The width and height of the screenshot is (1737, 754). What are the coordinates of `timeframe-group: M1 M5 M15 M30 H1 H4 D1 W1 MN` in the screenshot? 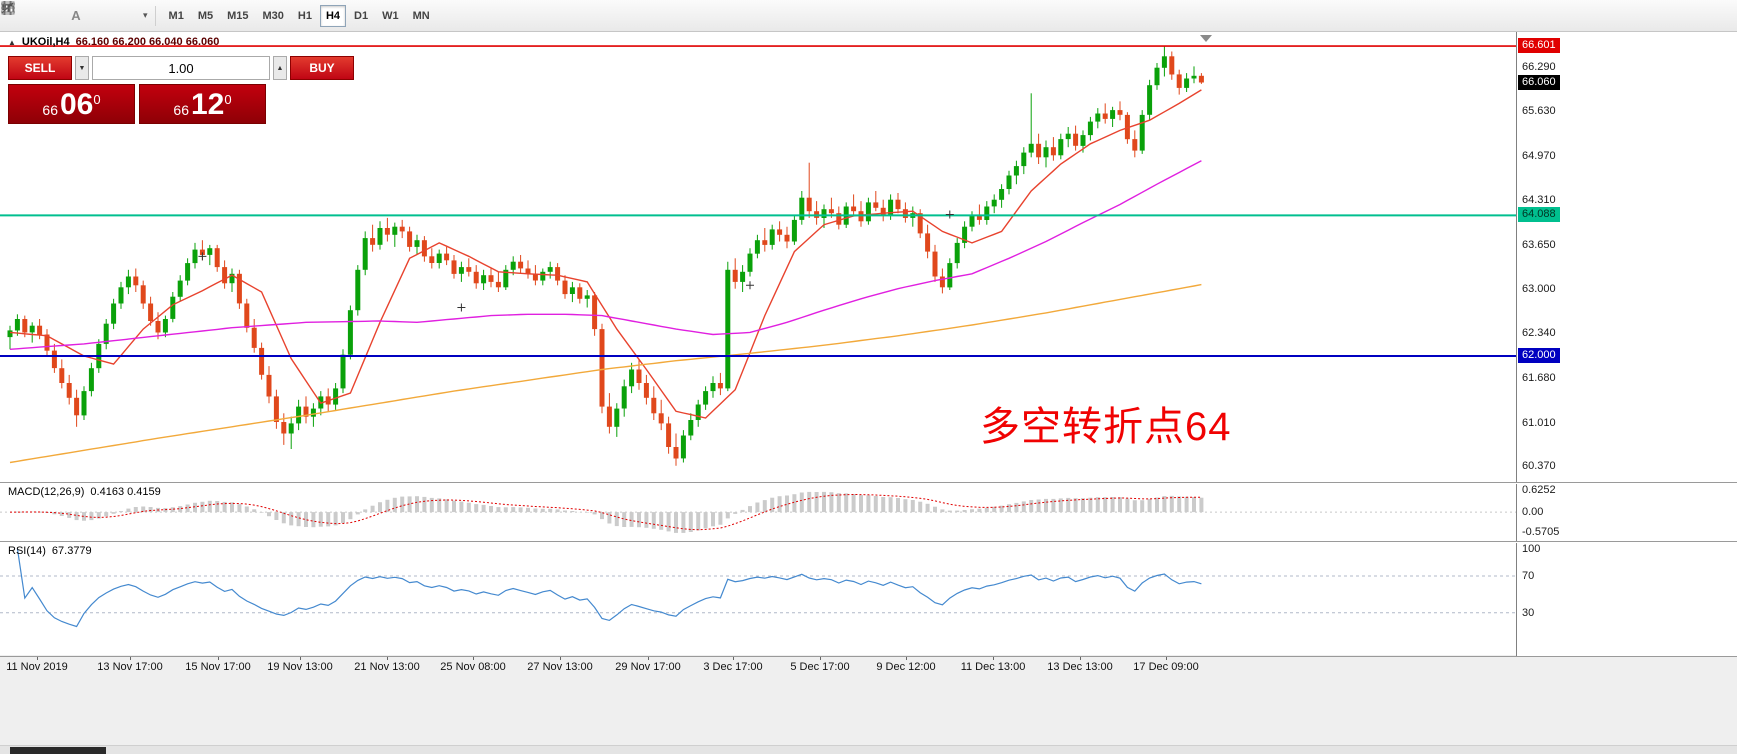 It's located at (299, 15).